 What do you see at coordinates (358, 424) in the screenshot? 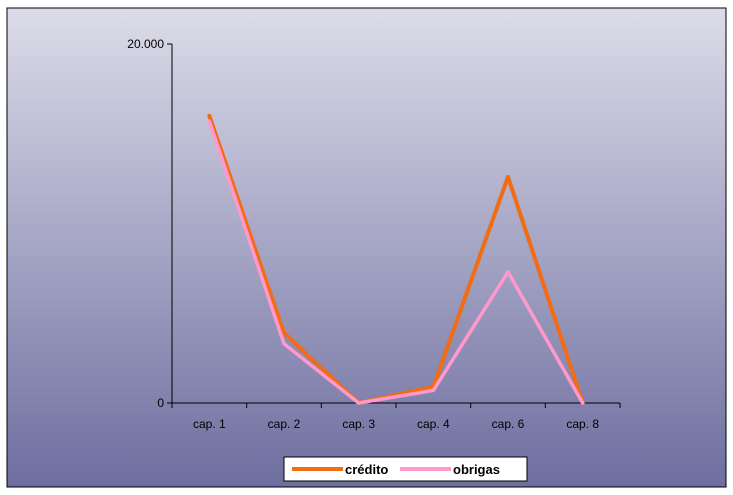
I see `x-tick-label: cap. 3` at bounding box center [358, 424].